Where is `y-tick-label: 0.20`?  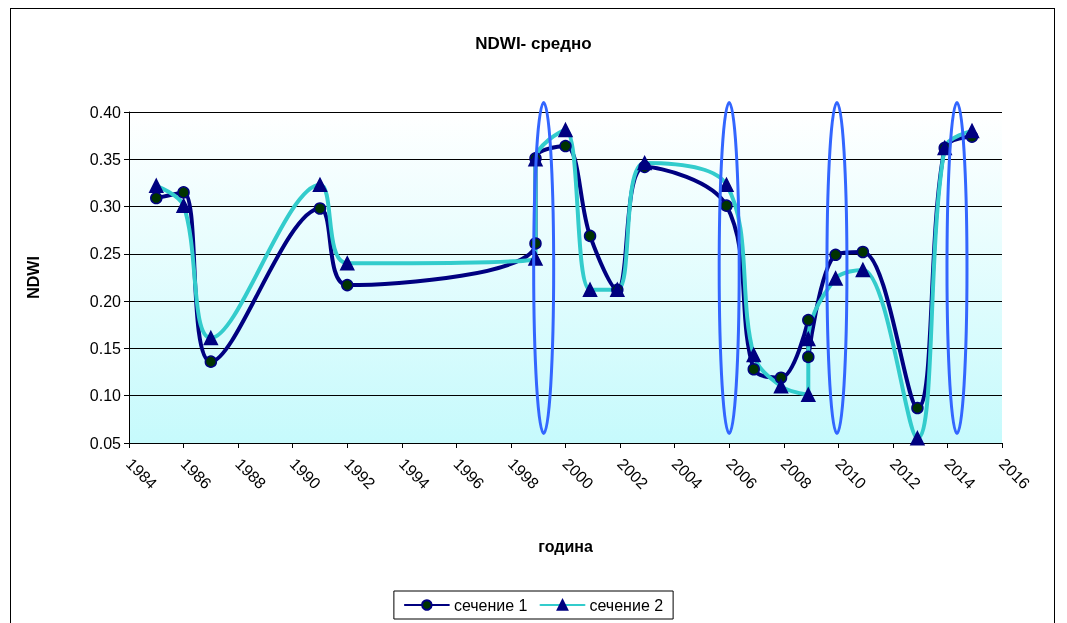 y-tick-label: 0.20 is located at coordinates (105, 301).